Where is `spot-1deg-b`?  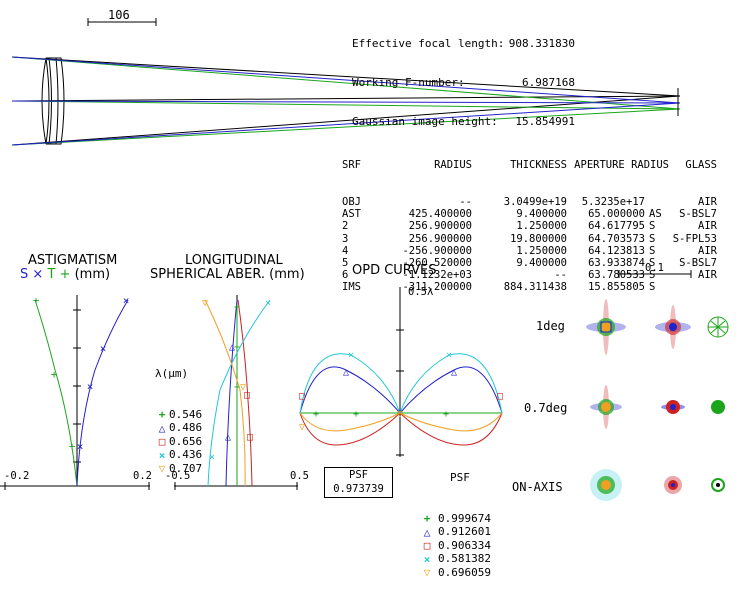
spot-1deg-b is located at coordinates (673, 327).